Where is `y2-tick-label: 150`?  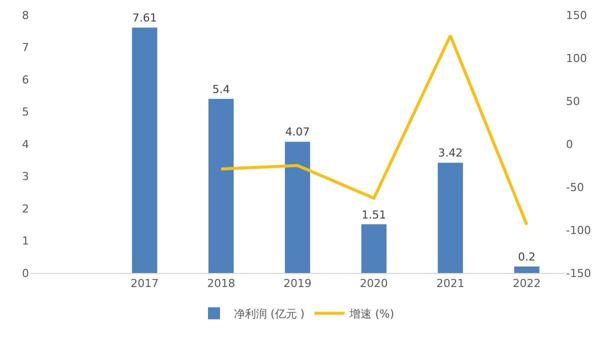 y2-tick-label: 150 is located at coordinates (576, 15).